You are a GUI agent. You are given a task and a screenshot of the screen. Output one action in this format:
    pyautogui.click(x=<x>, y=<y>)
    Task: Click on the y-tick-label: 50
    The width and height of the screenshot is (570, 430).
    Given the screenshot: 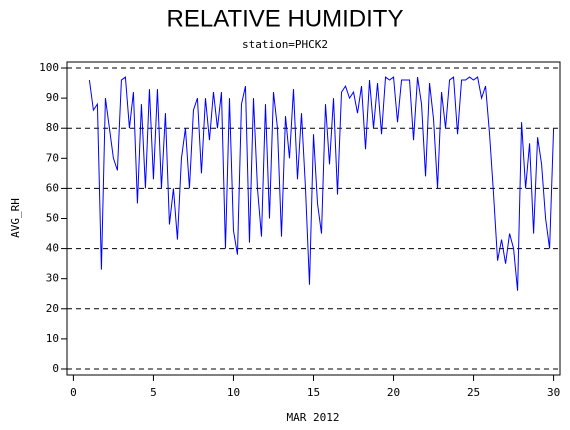 What is the action you would take?
    pyautogui.click(x=52, y=218)
    